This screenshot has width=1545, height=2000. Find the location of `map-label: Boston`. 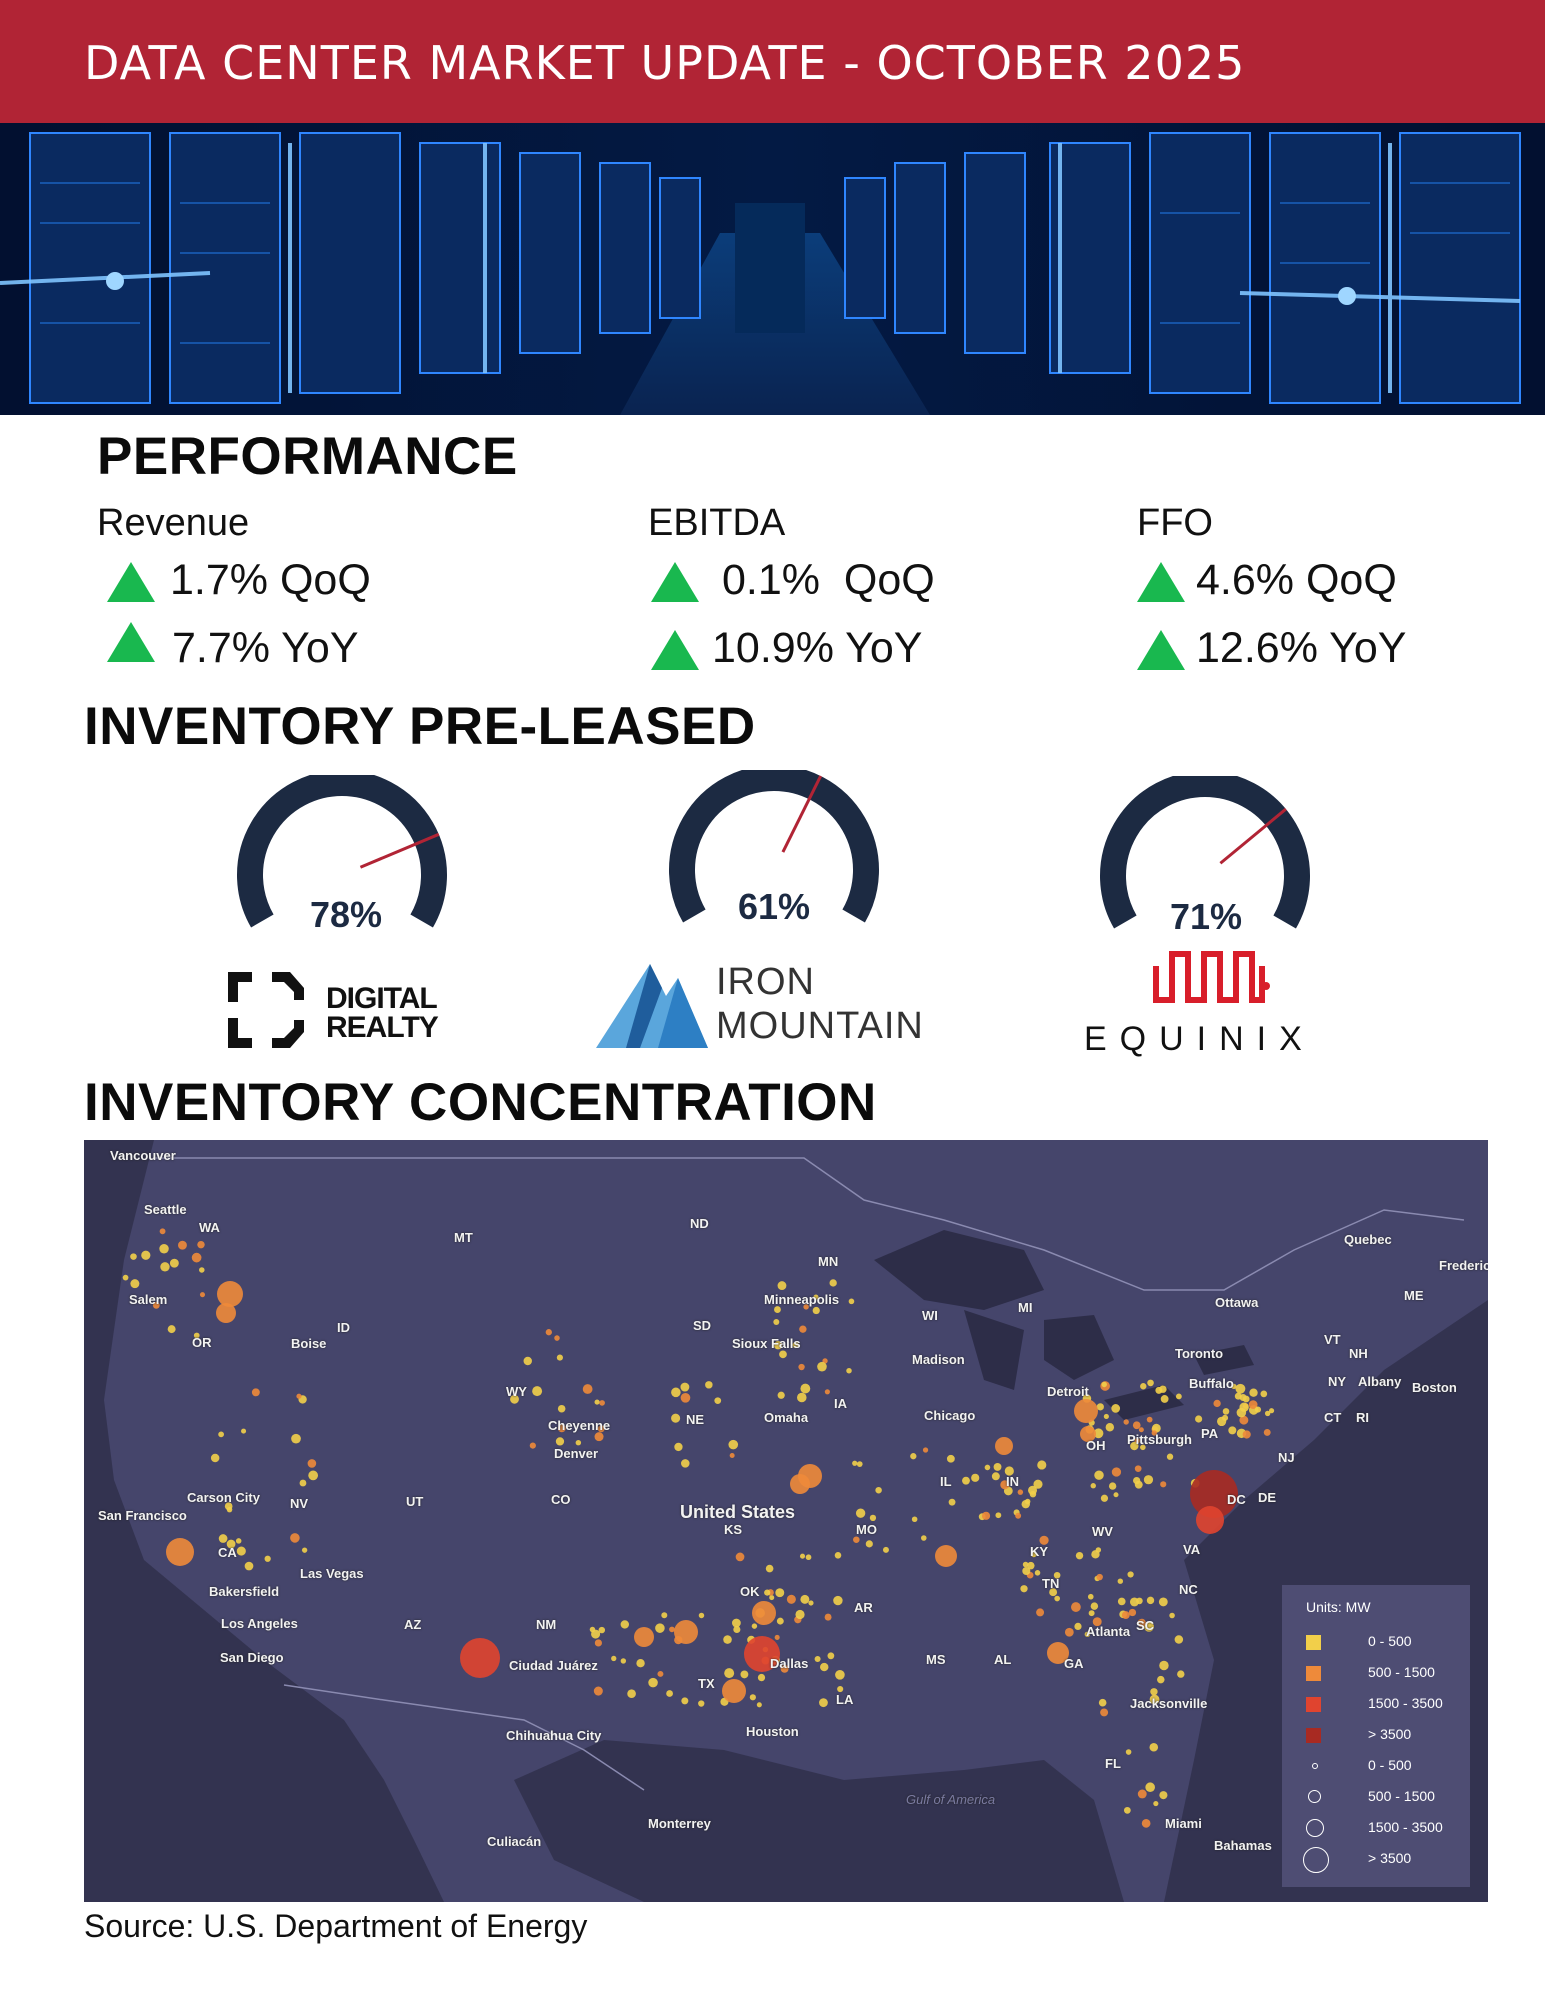

map-label: Boston is located at coordinates (1434, 1387).